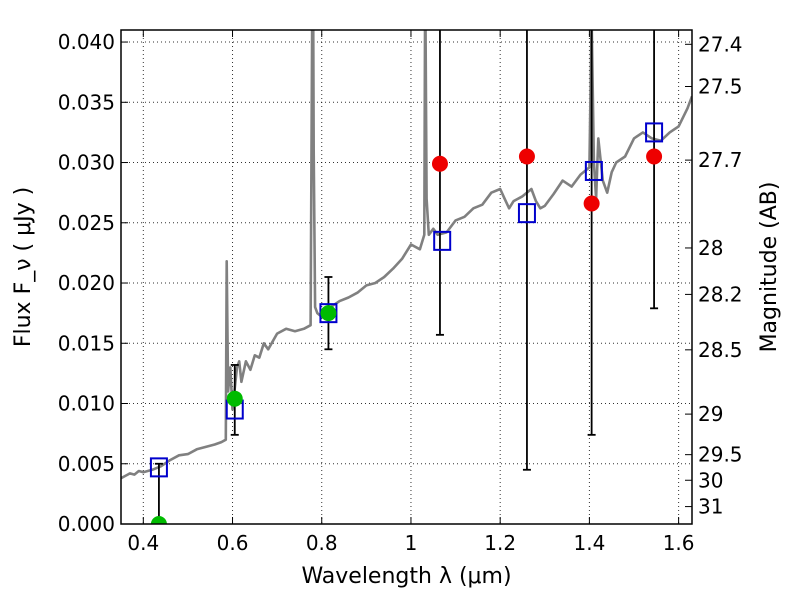 This screenshot has width=800, height=600. Describe the element at coordinates (769, 267) in the screenshot. I see `right-axis-label: Magnitude (AB)` at that location.